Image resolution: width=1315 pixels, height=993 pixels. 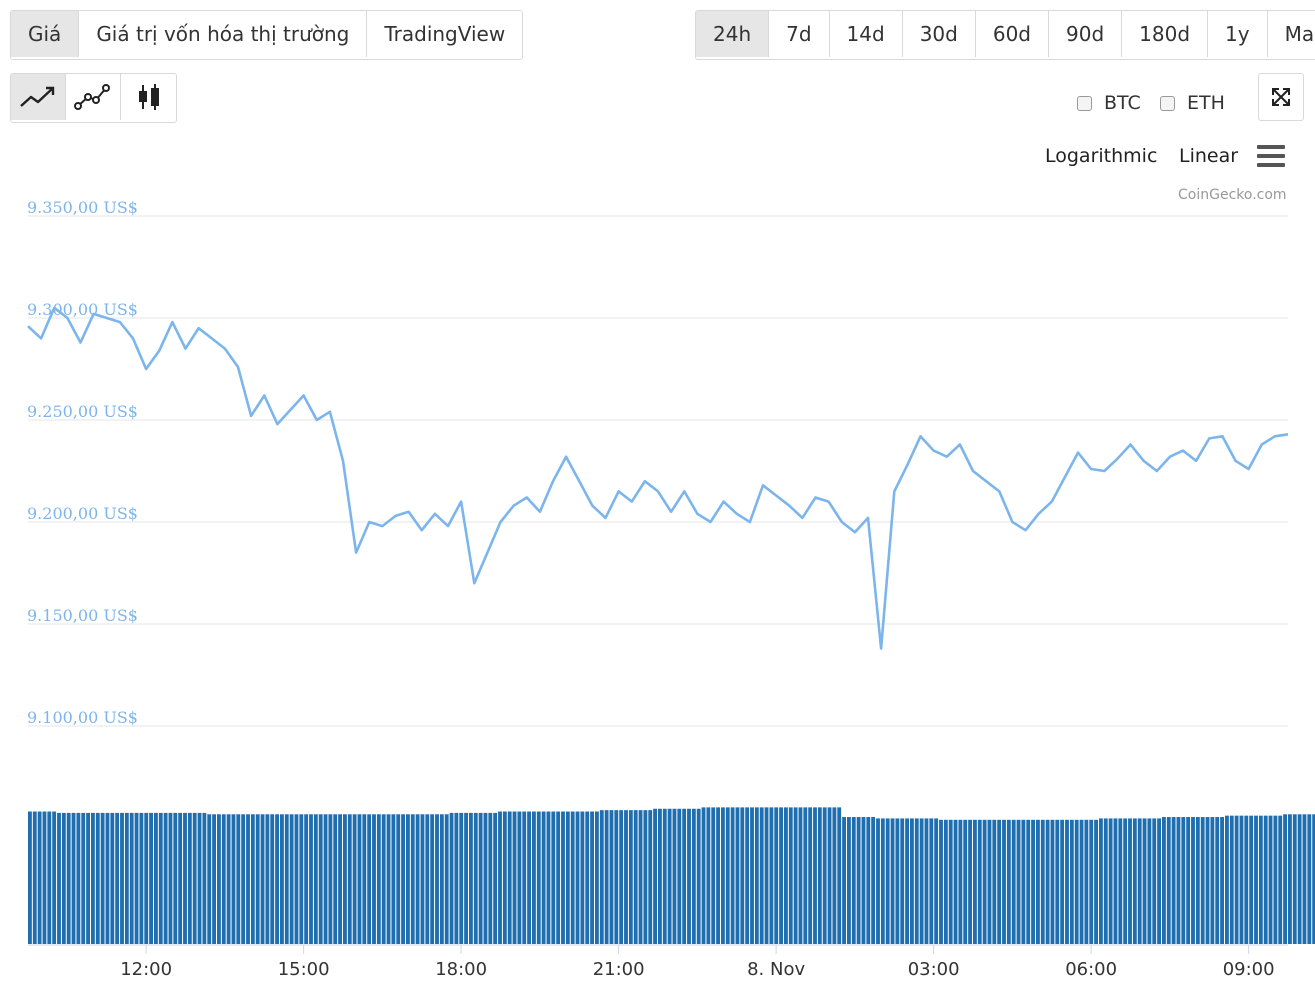 What do you see at coordinates (82, 309) in the screenshot?
I see `y-tick-label: 9.300,00 US$` at bounding box center [82, 309].